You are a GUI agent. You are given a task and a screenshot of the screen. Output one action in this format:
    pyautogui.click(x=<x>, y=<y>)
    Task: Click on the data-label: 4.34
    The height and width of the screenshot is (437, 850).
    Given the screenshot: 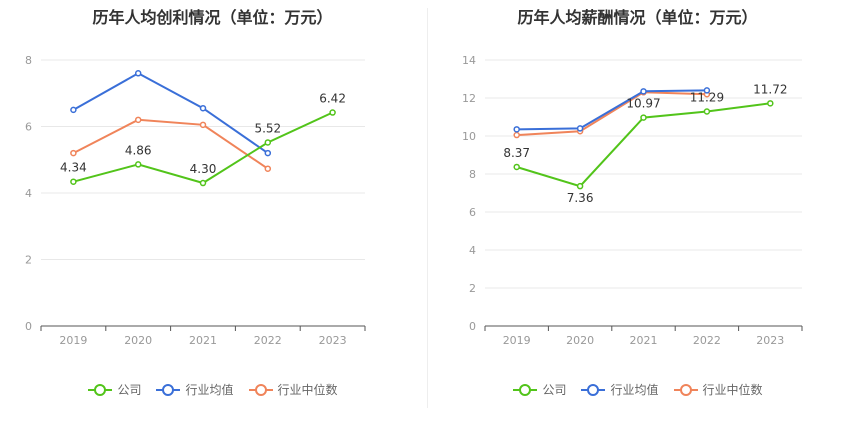 What is the action you would take?
    pyautogui.click(x=73, y=168)
    